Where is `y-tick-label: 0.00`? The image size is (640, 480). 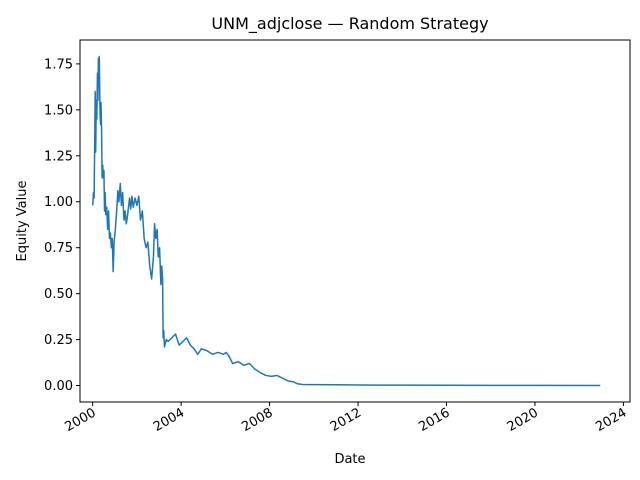 y-tick-label: 0.00 is located at coordinates (58, 386).